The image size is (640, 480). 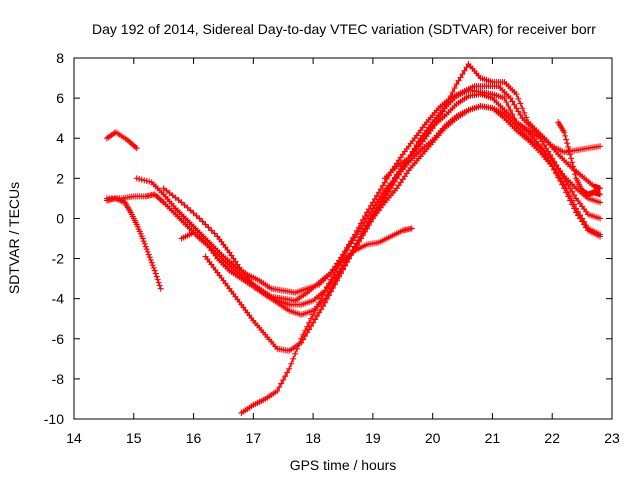 What do you see at coordinates (60, 58) in the screenshot?
I see `y-tick-label: 8` at bounding box center [60, 58].